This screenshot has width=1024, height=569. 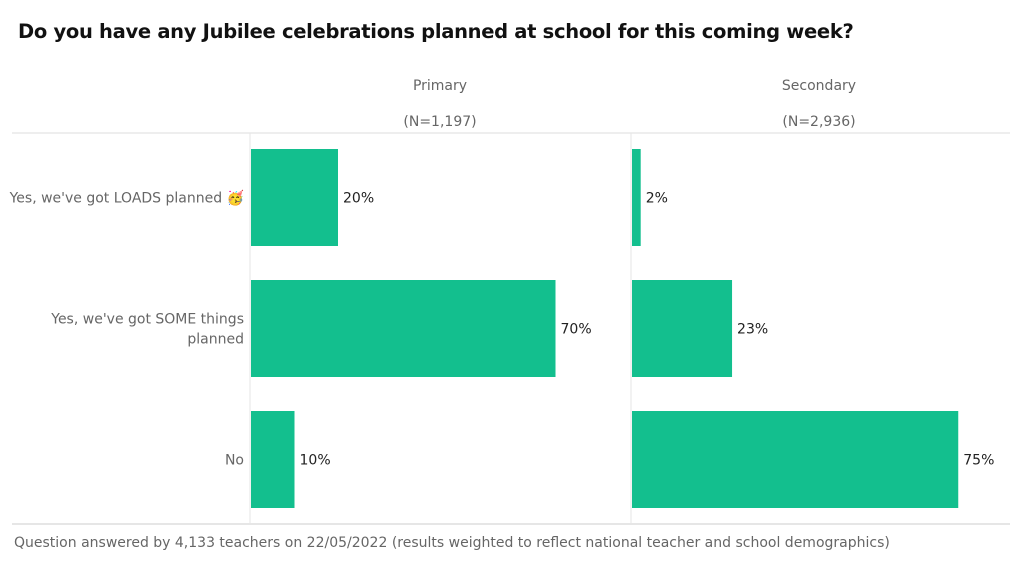 I want to click on data-label: 23%, so click(x=752, y=330).